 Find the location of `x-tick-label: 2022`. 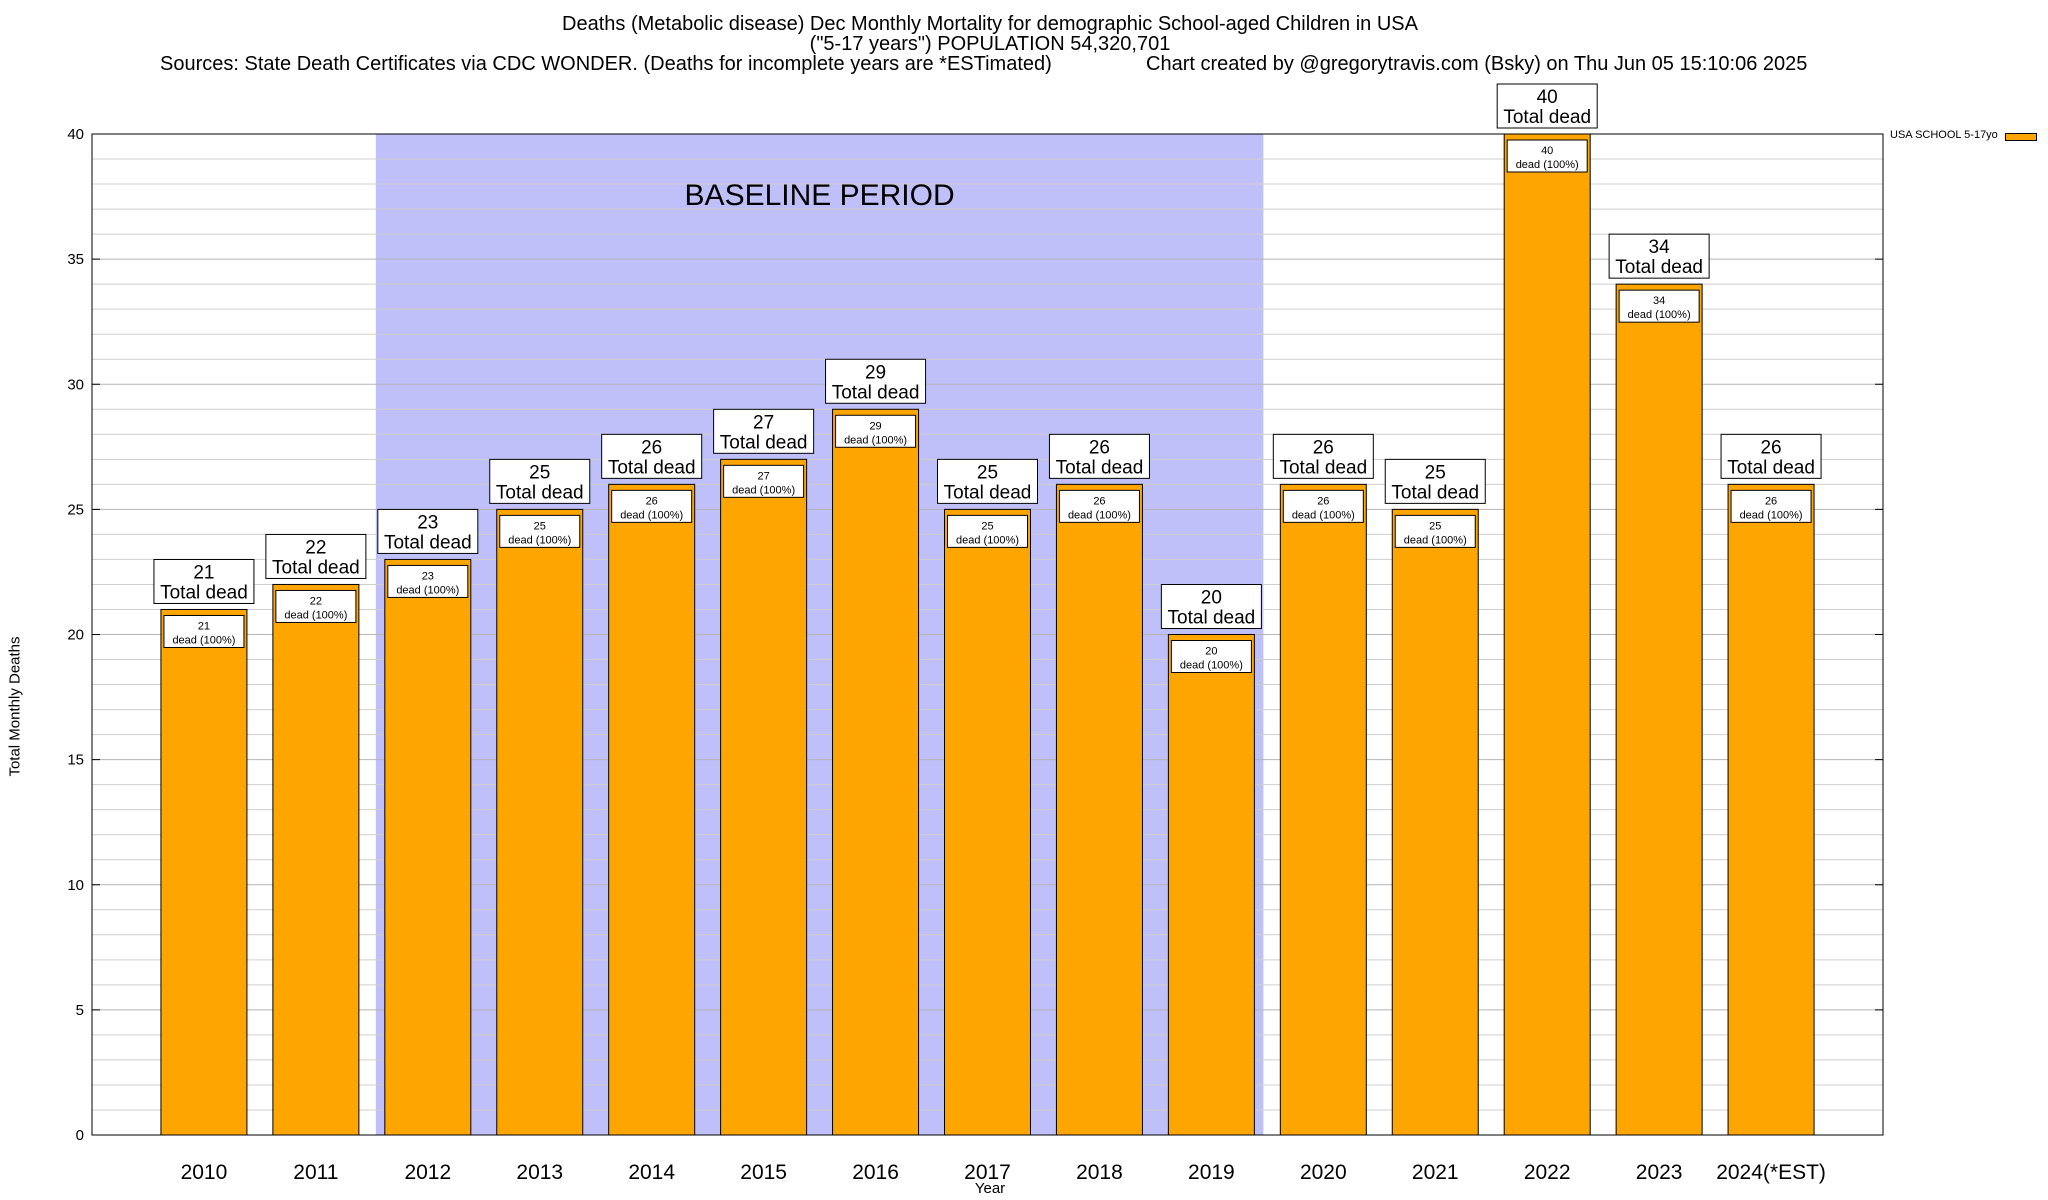

x-tick-label: 2022 is located at coordinates (1547, 1172).